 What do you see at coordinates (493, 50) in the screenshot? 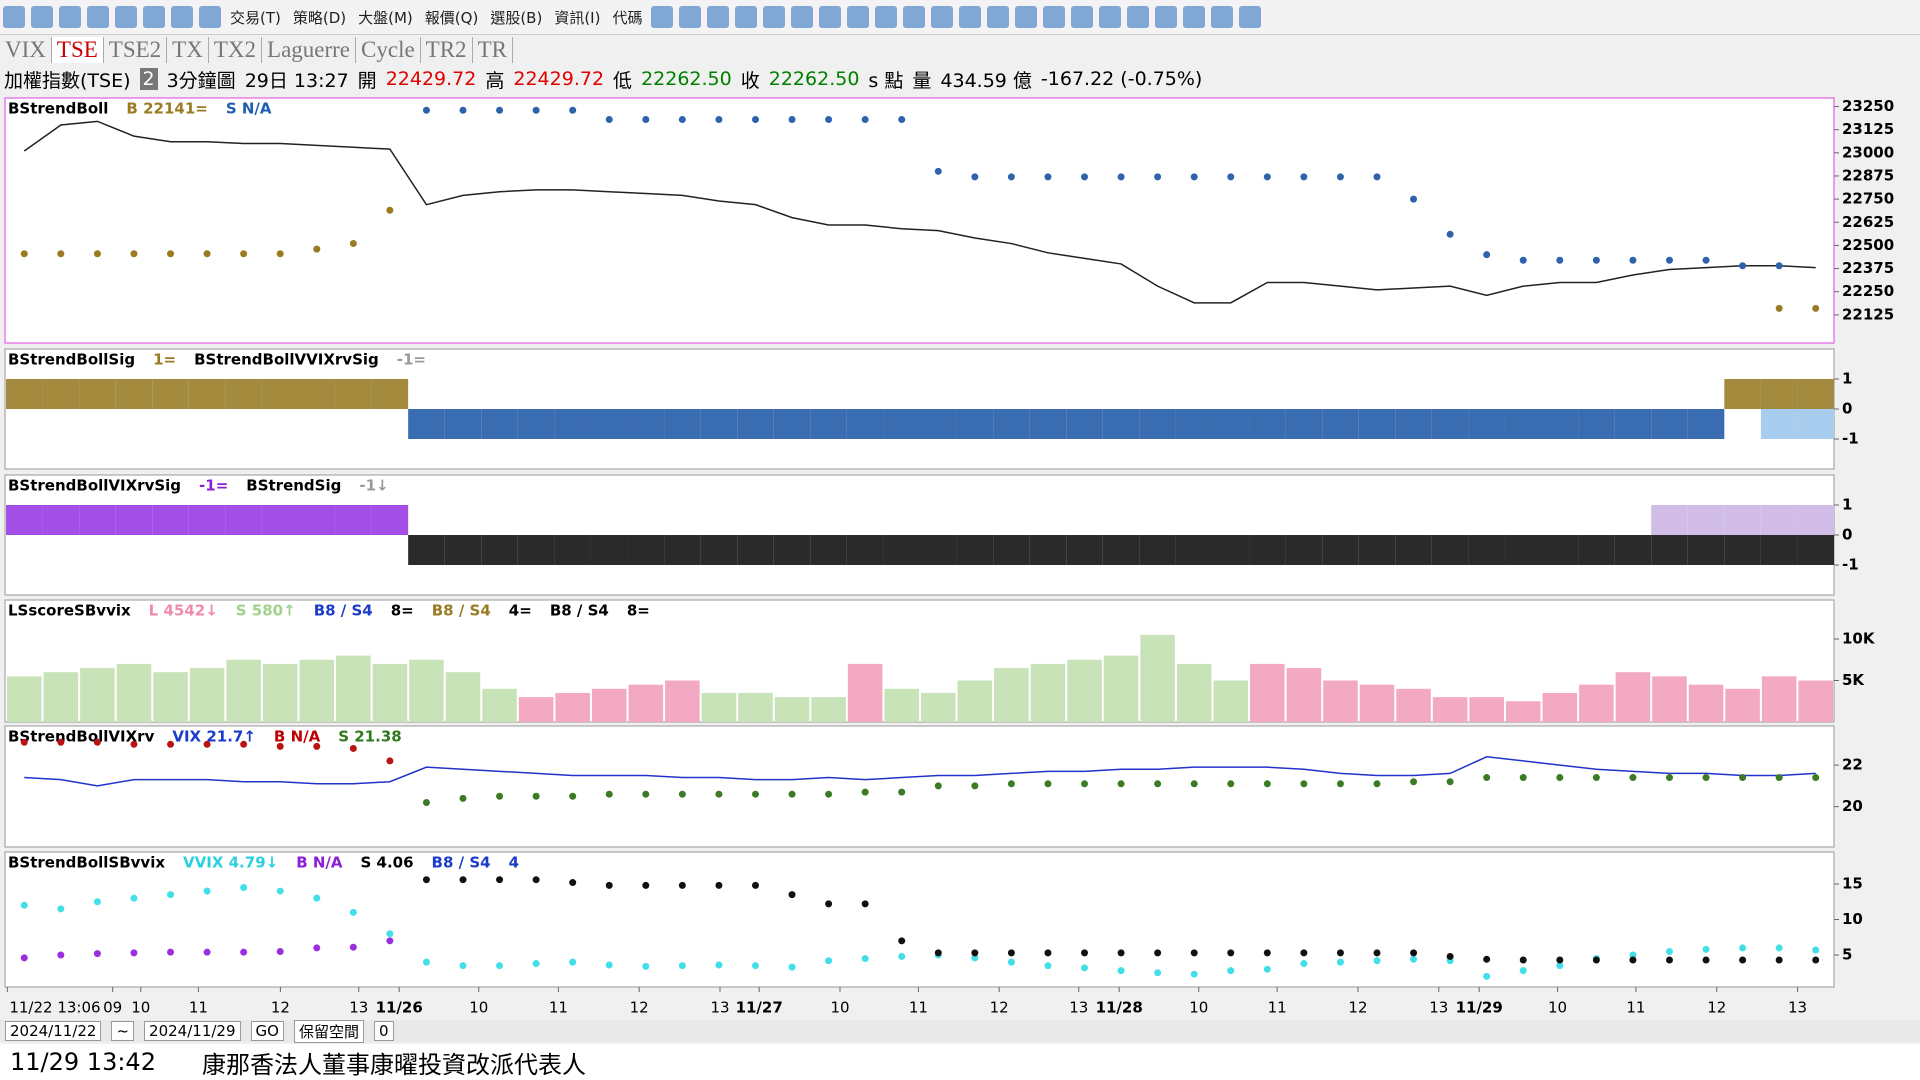
I see `tab: TR` at bounding box center [493, 50].